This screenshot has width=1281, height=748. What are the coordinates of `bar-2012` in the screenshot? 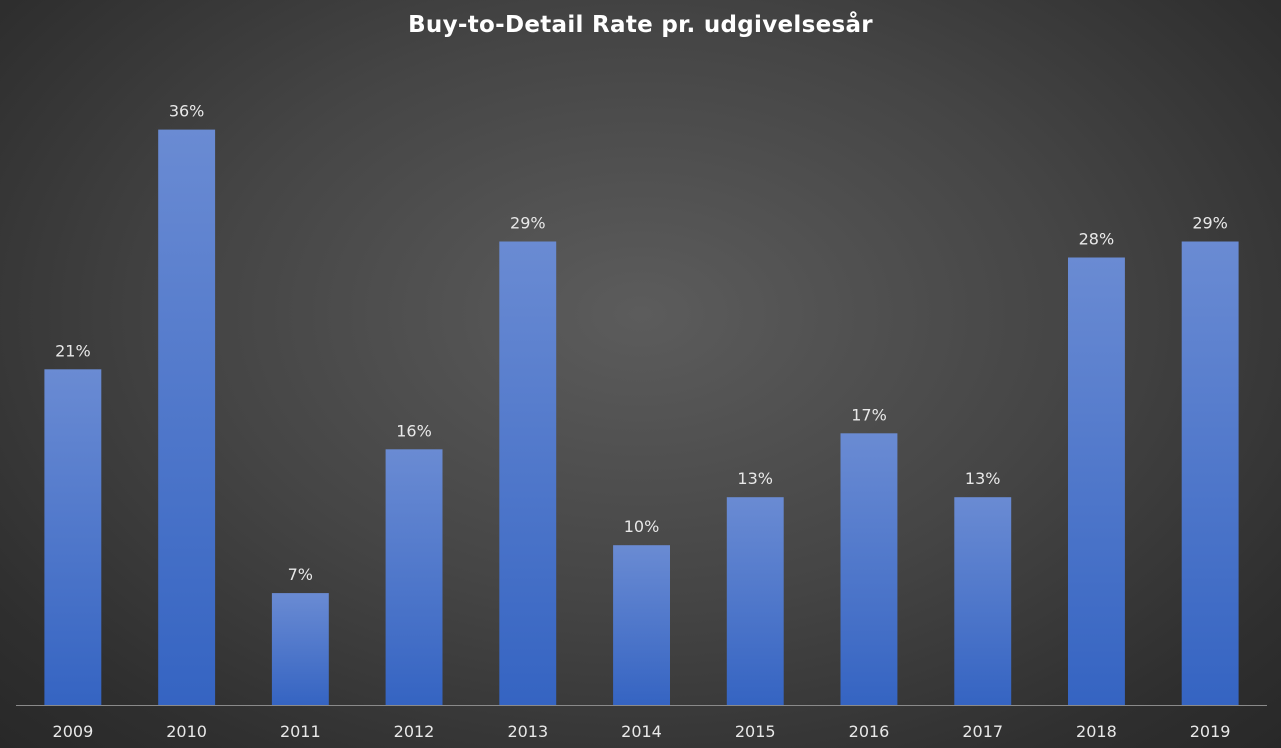 It's located at (414, 577).